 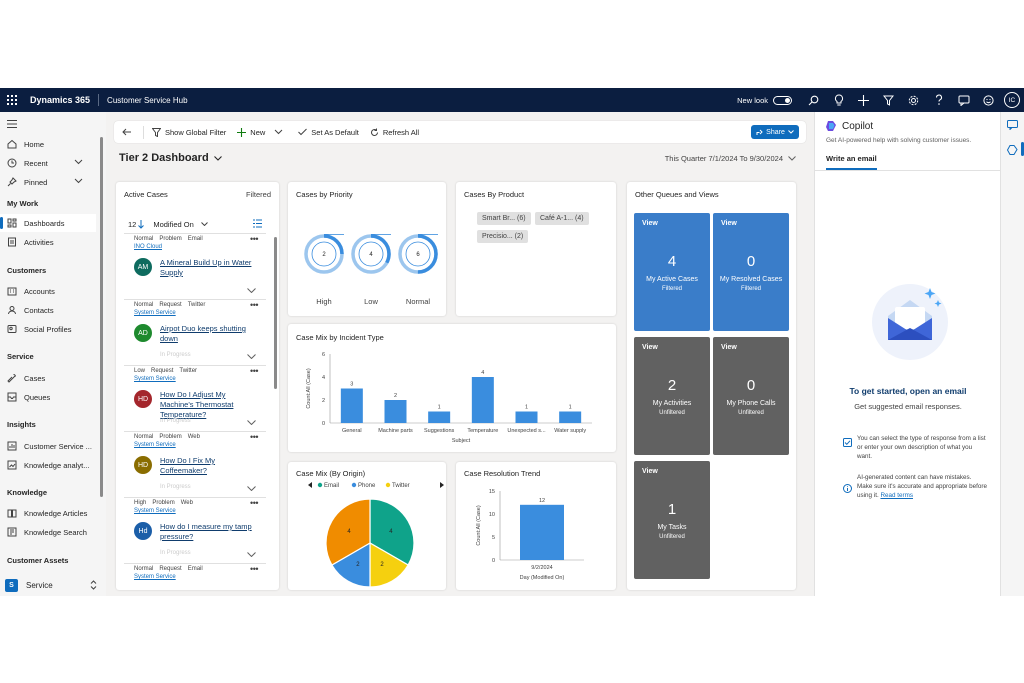 What do you see at coordinates (813, 100) in the screenshot?
I see `search-icon` at bounding box center [813, 100].